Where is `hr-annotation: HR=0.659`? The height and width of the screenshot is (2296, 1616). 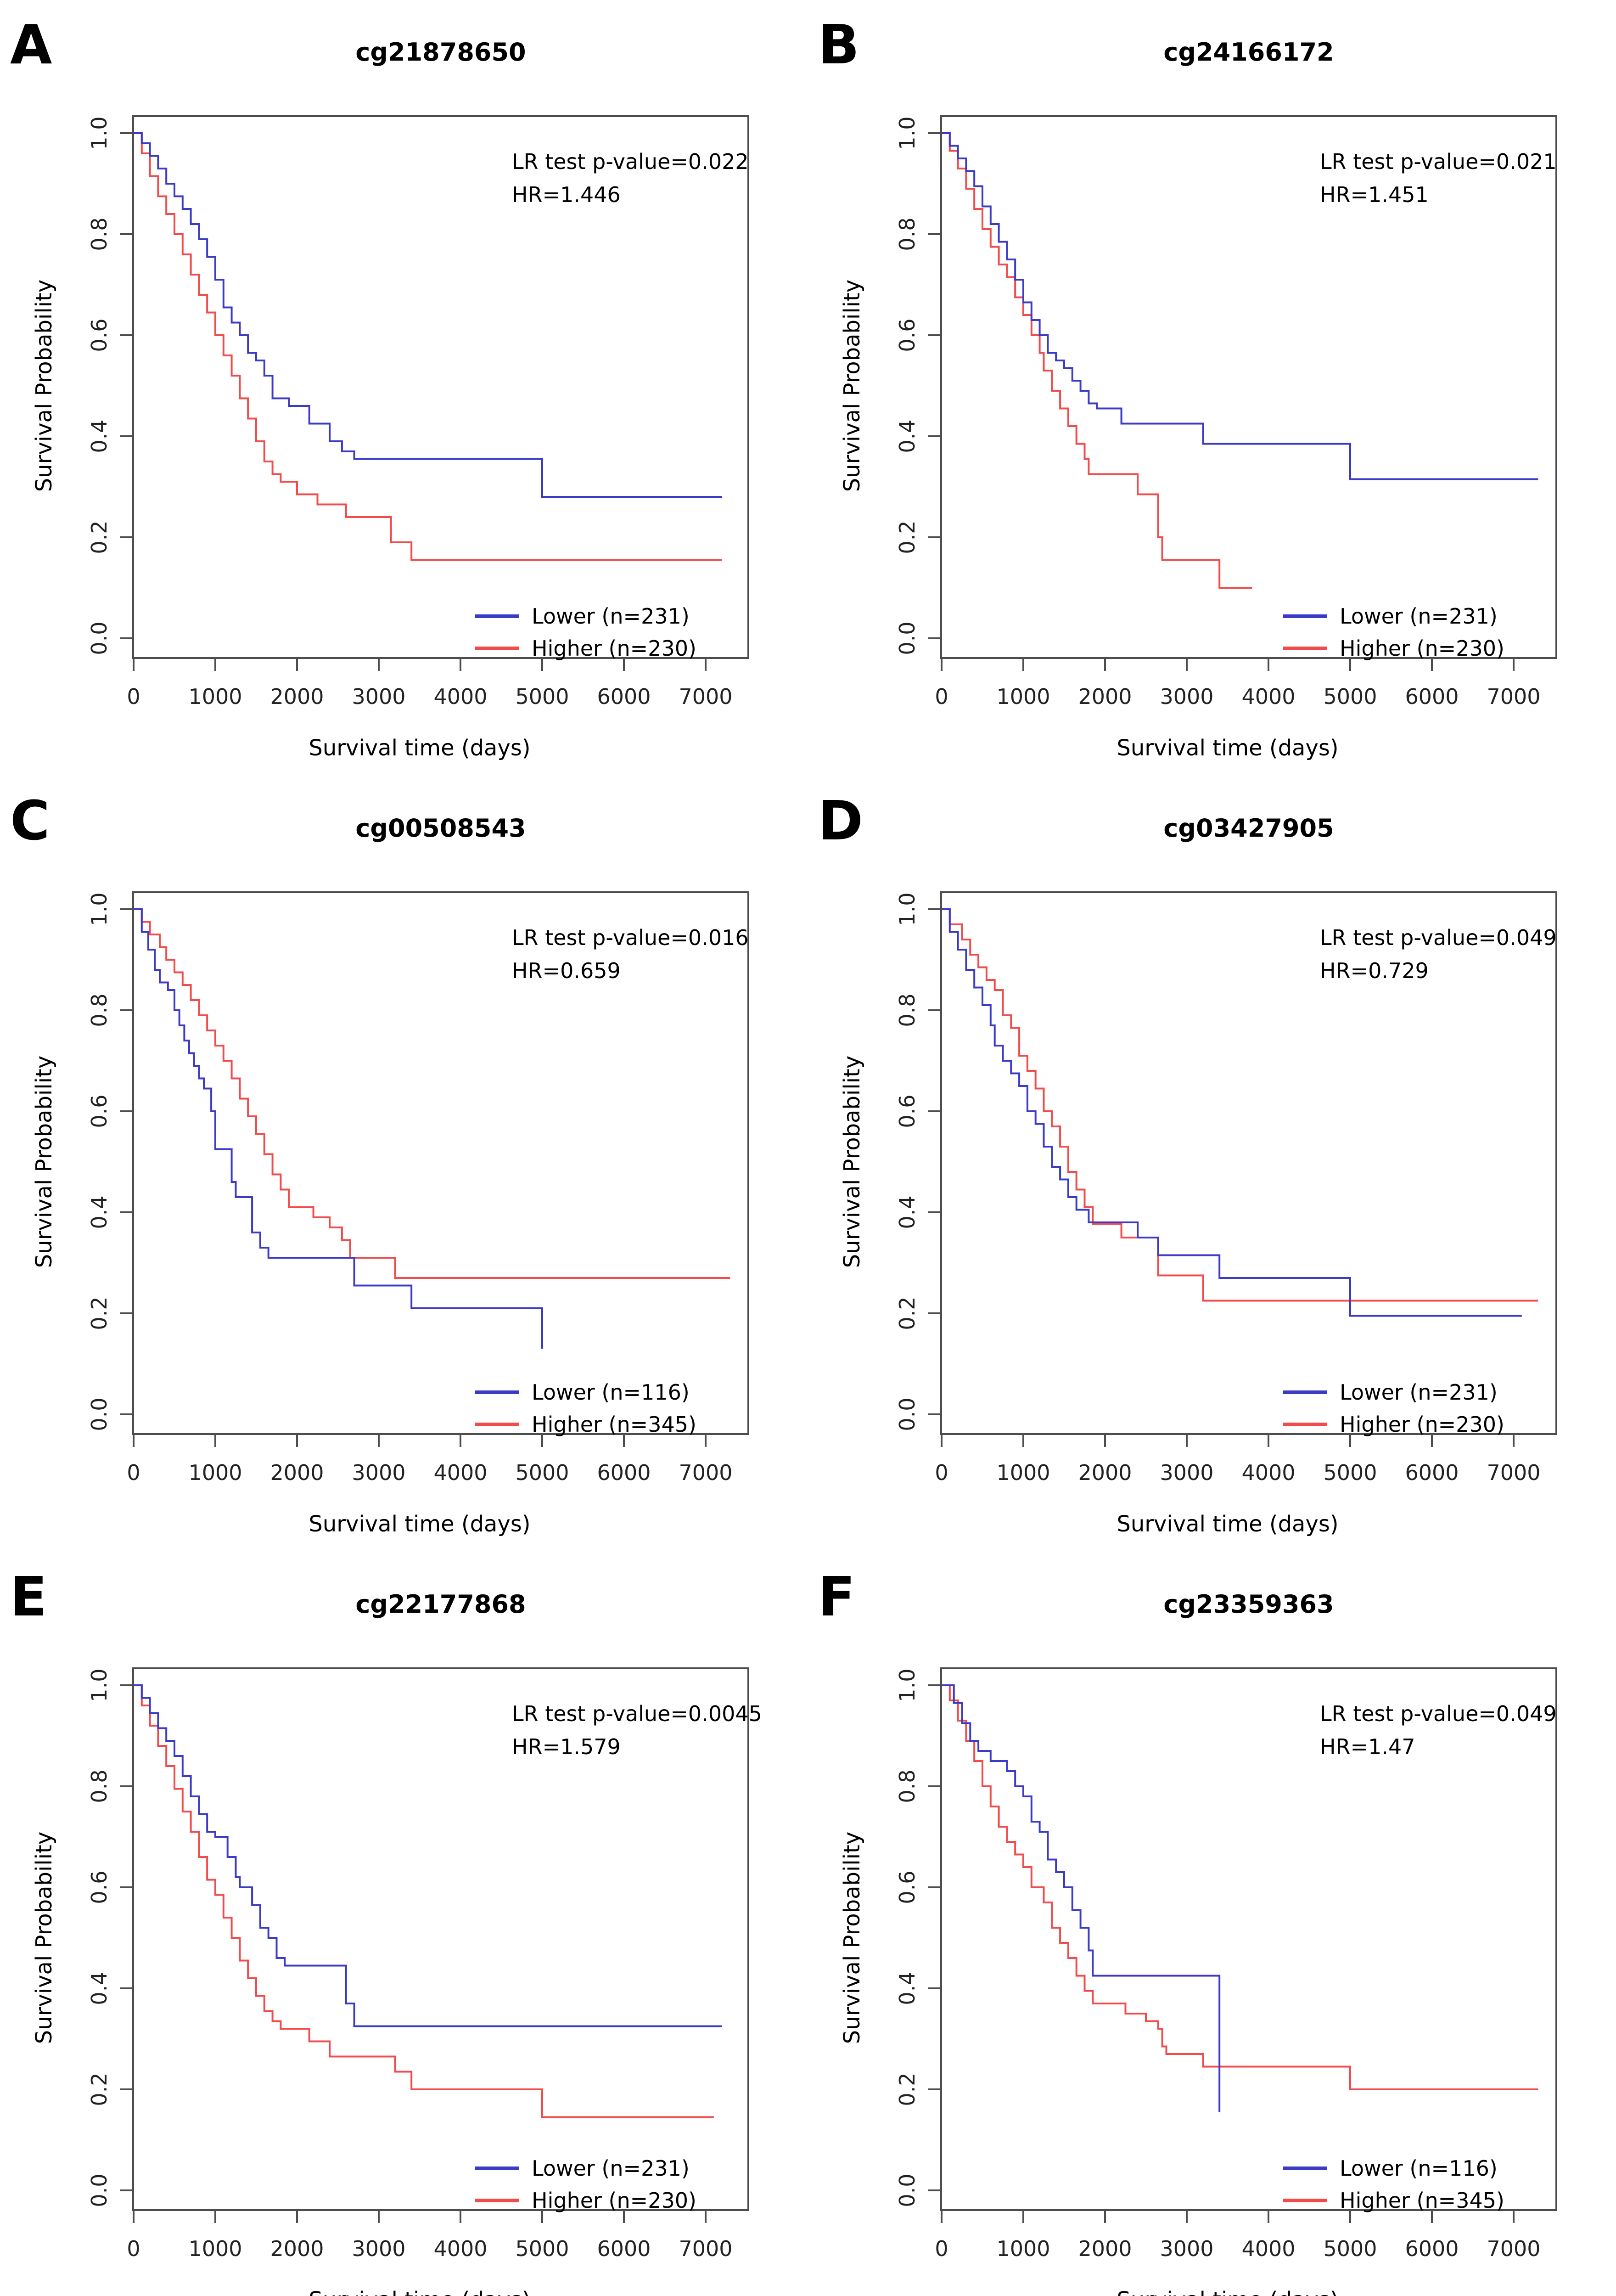
hr-annotation: HR=0.659 is located at coordinates (567, 971).